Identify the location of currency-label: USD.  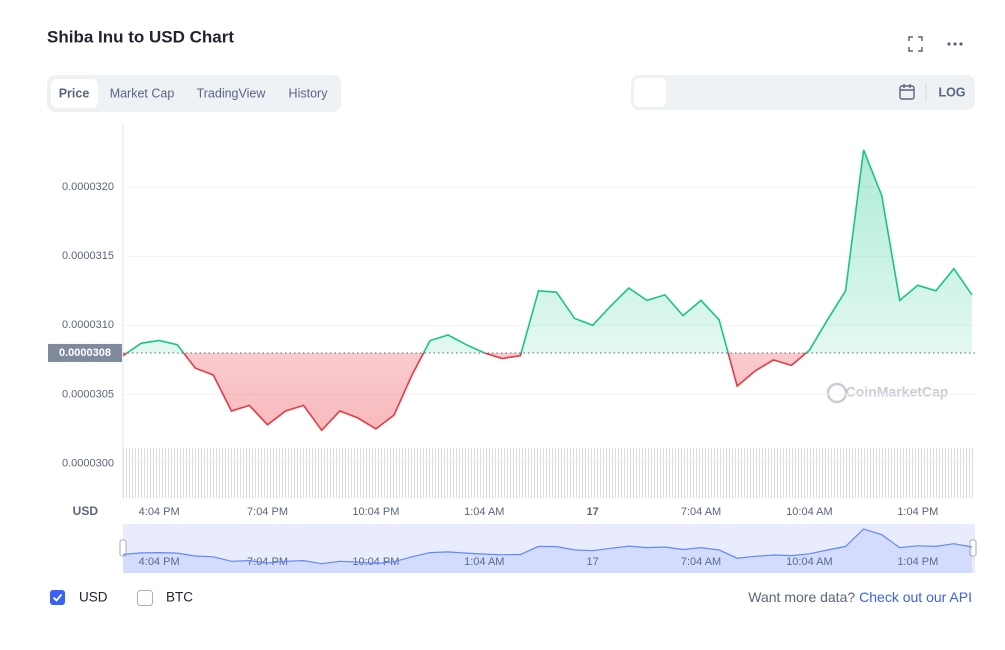
(93, 597).